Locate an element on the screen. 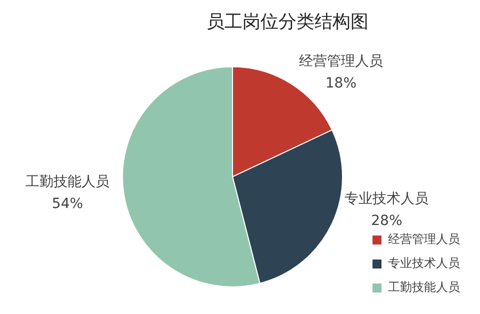 The image size is (480, 314). legend-label: 经营管理人员 is located at coordinates (424, 239).